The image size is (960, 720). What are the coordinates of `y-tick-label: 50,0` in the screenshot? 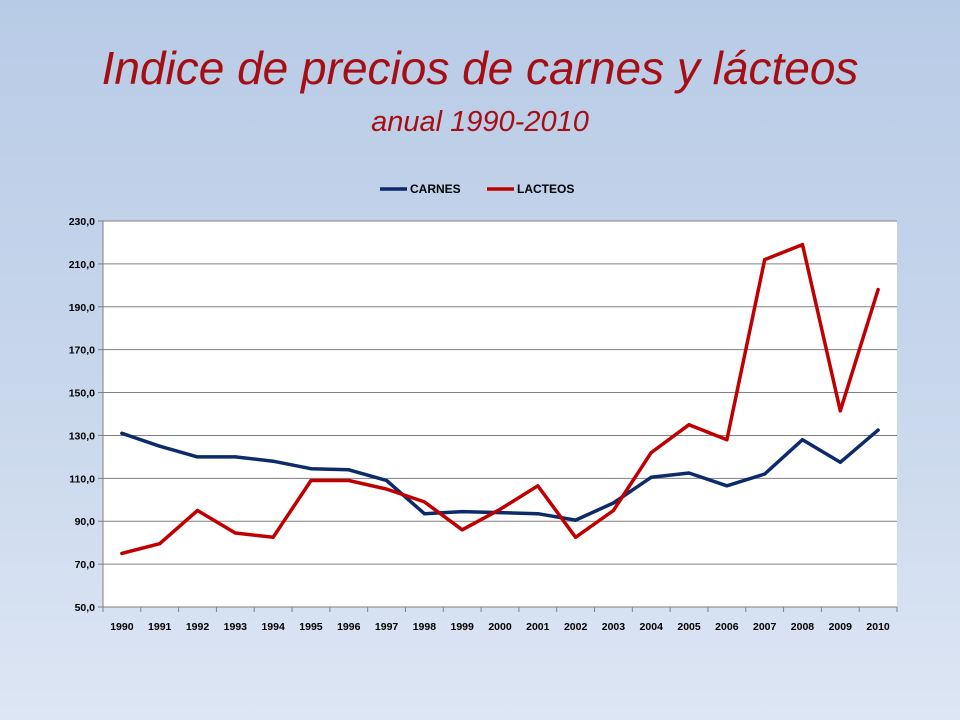 It's located at (85, 608).